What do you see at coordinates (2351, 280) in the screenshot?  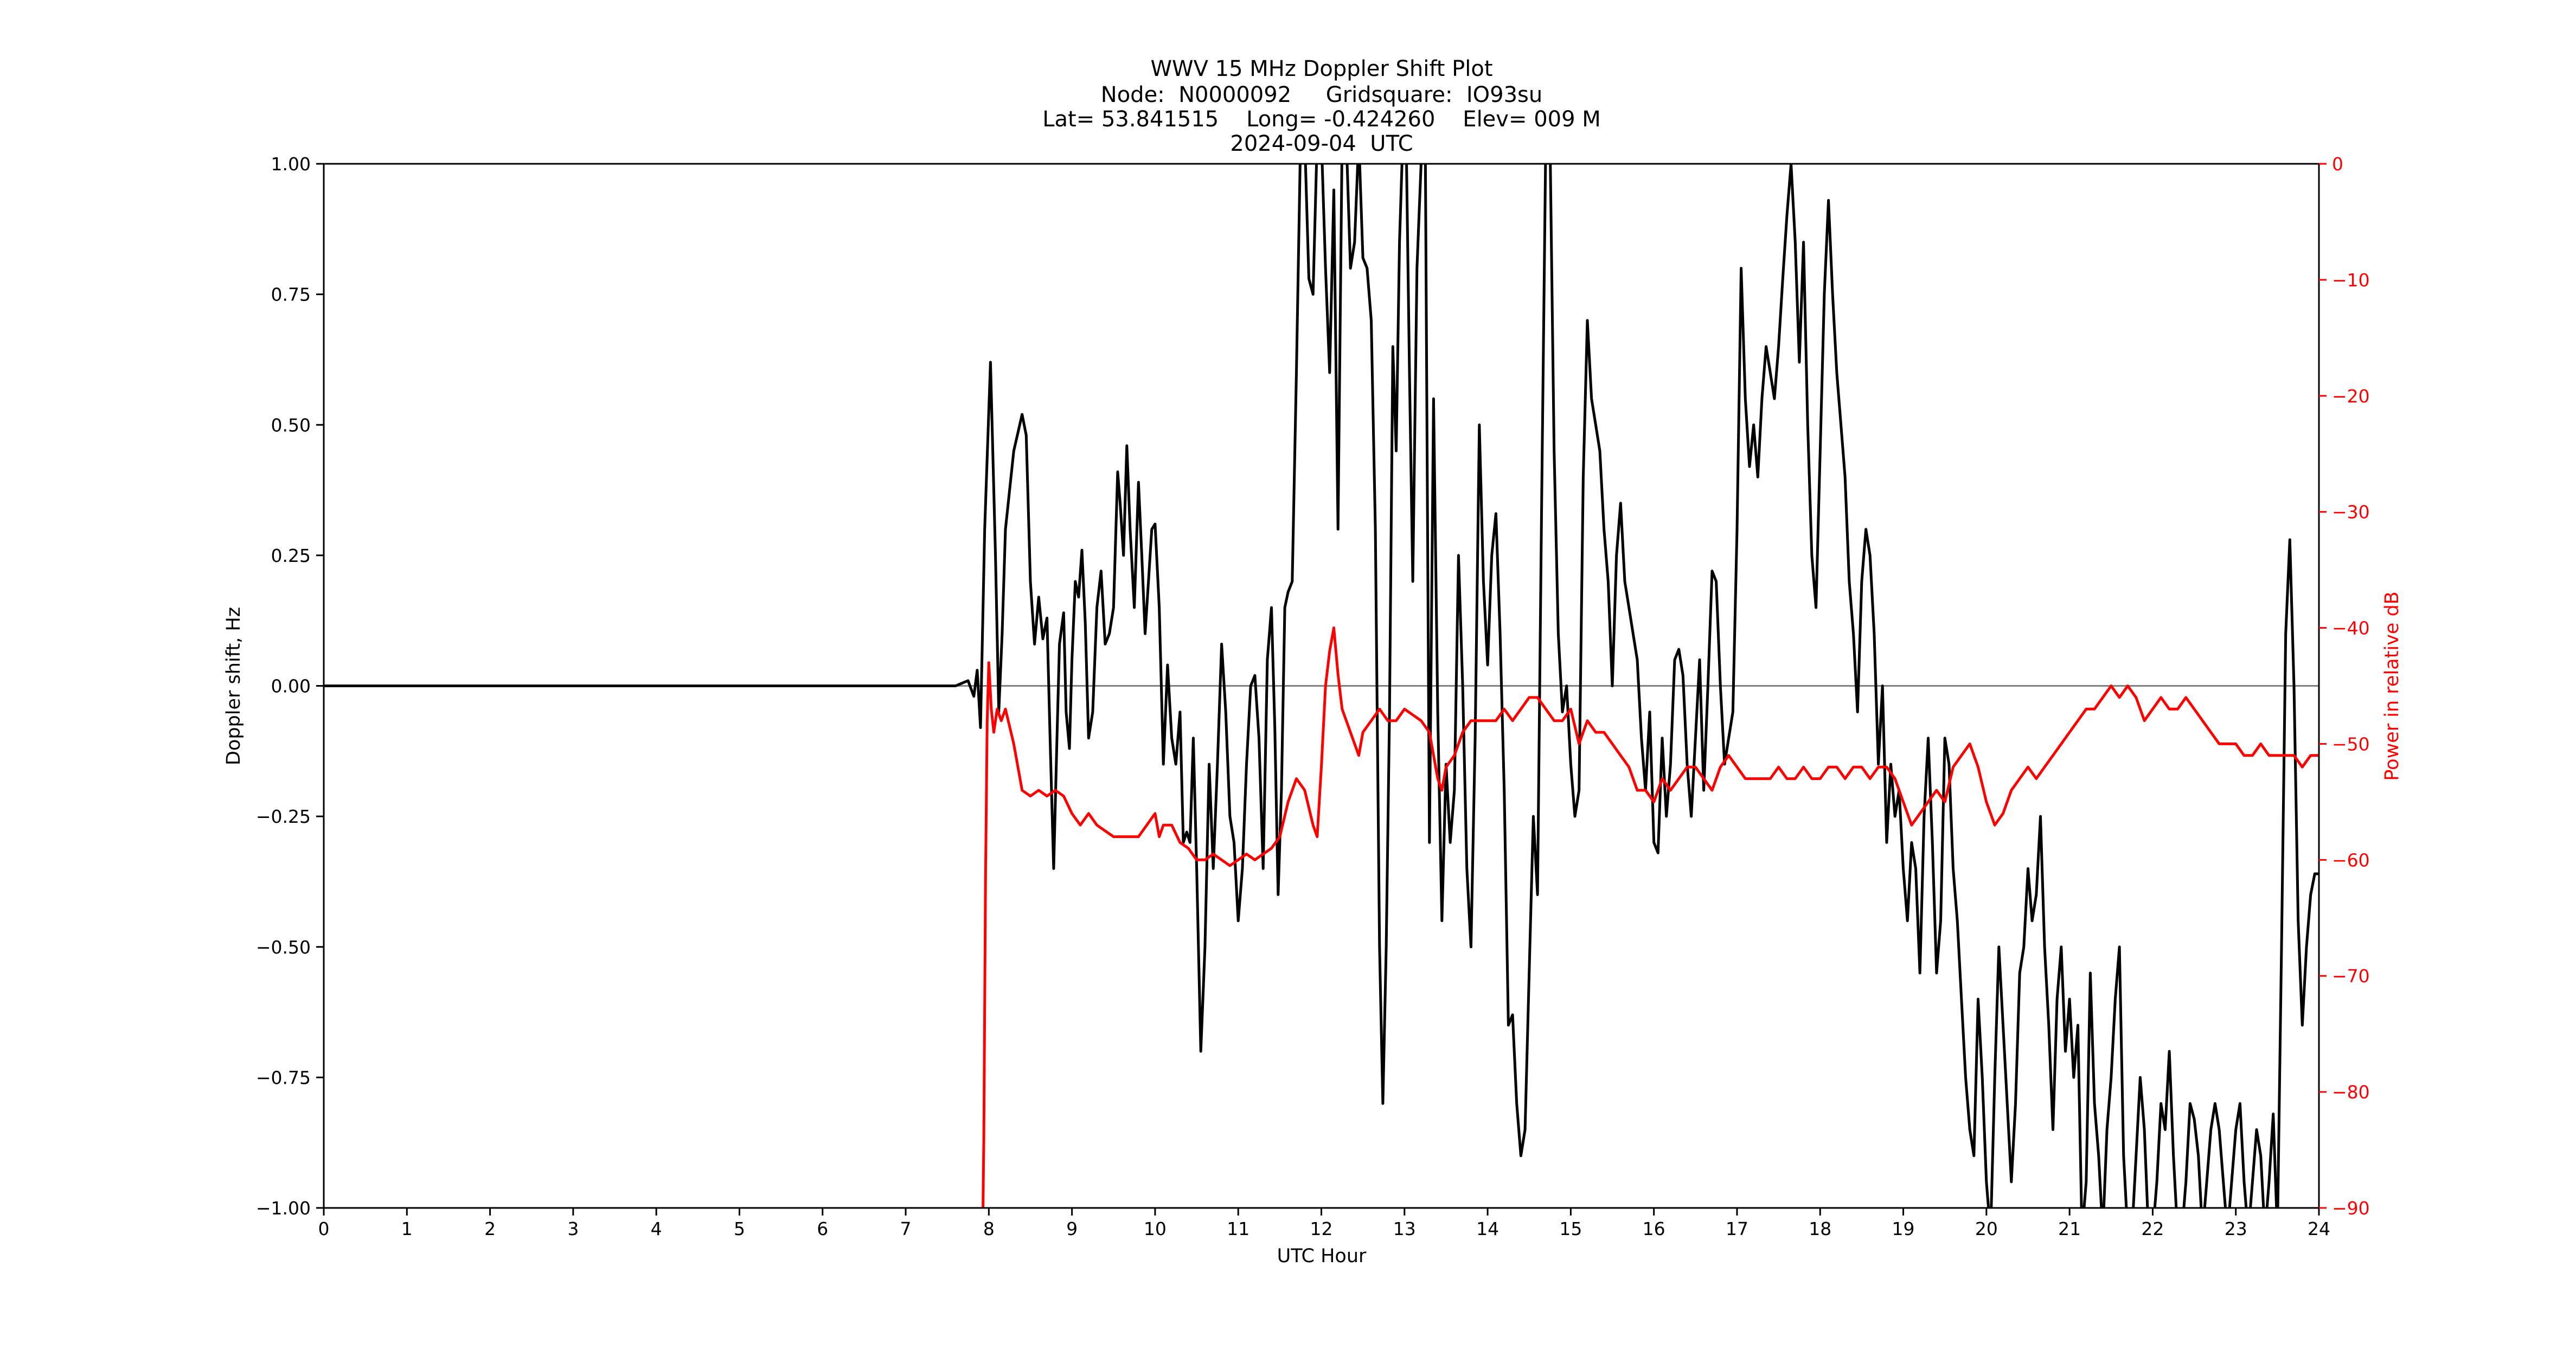 I see `right-y-tick-label: −10` at bounding box center [2351, 280].